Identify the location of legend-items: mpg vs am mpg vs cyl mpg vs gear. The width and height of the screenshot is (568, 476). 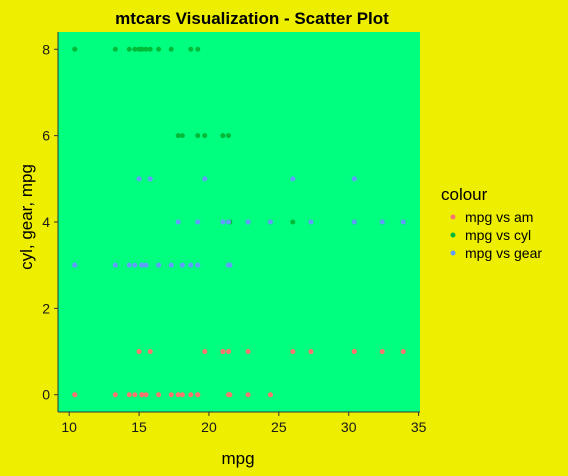
(496, 235).